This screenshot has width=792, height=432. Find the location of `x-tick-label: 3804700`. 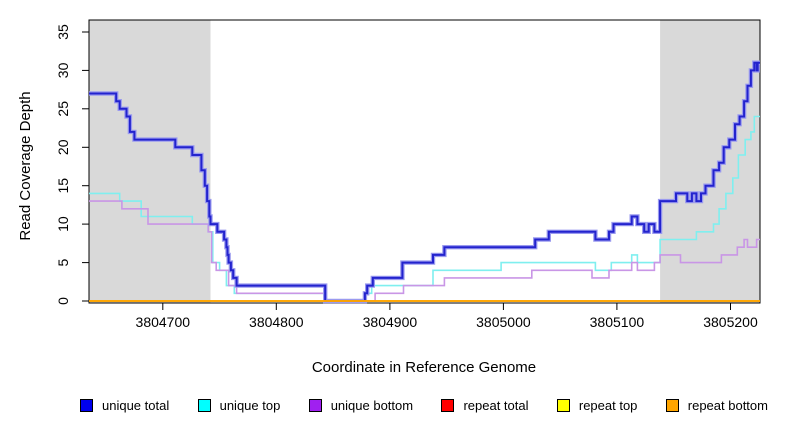

x-tick-label: 3804700 is located at coordinates (163, 322).